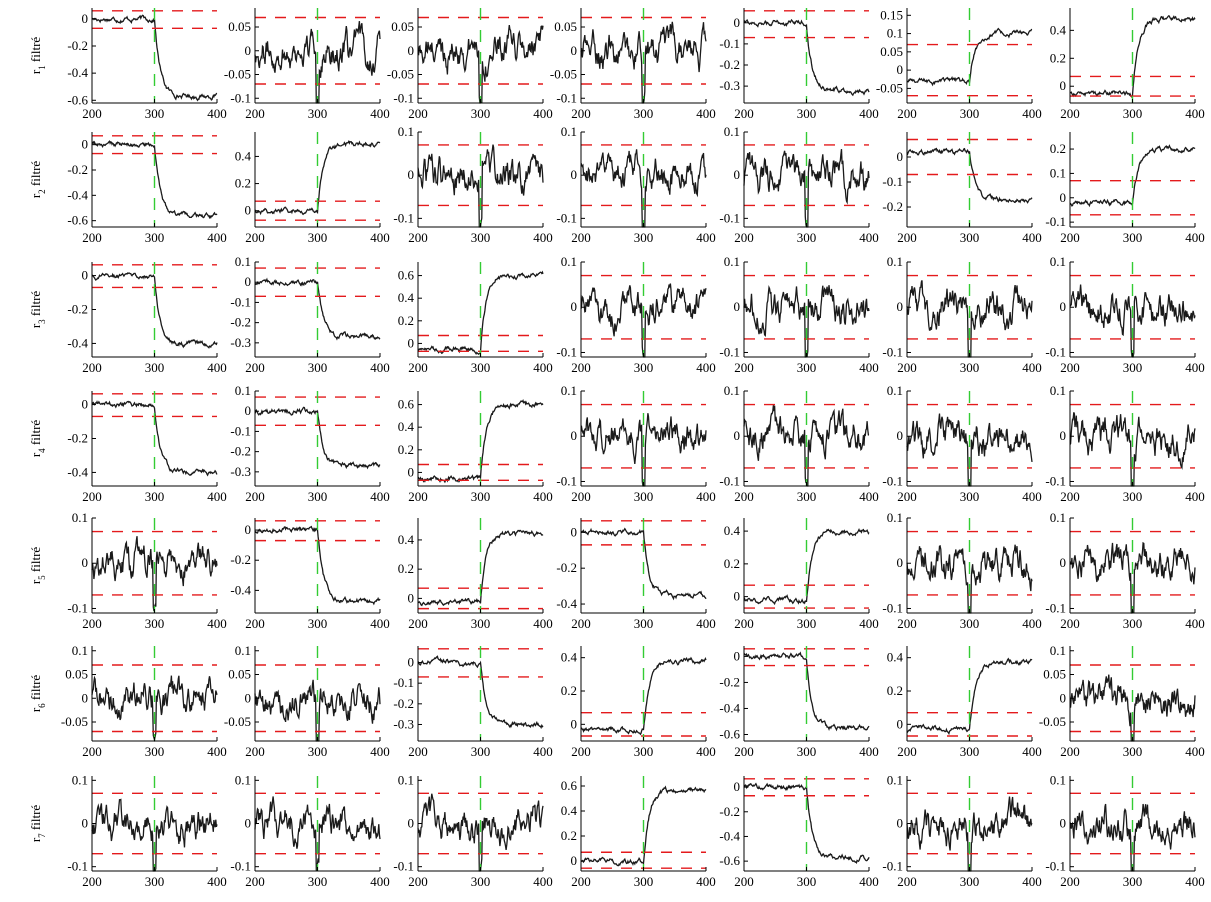 The height and width of the screenshot is (902, 1211). I want to click on subplot-r5c5-x-tick-label: 200, so click(744, 623).